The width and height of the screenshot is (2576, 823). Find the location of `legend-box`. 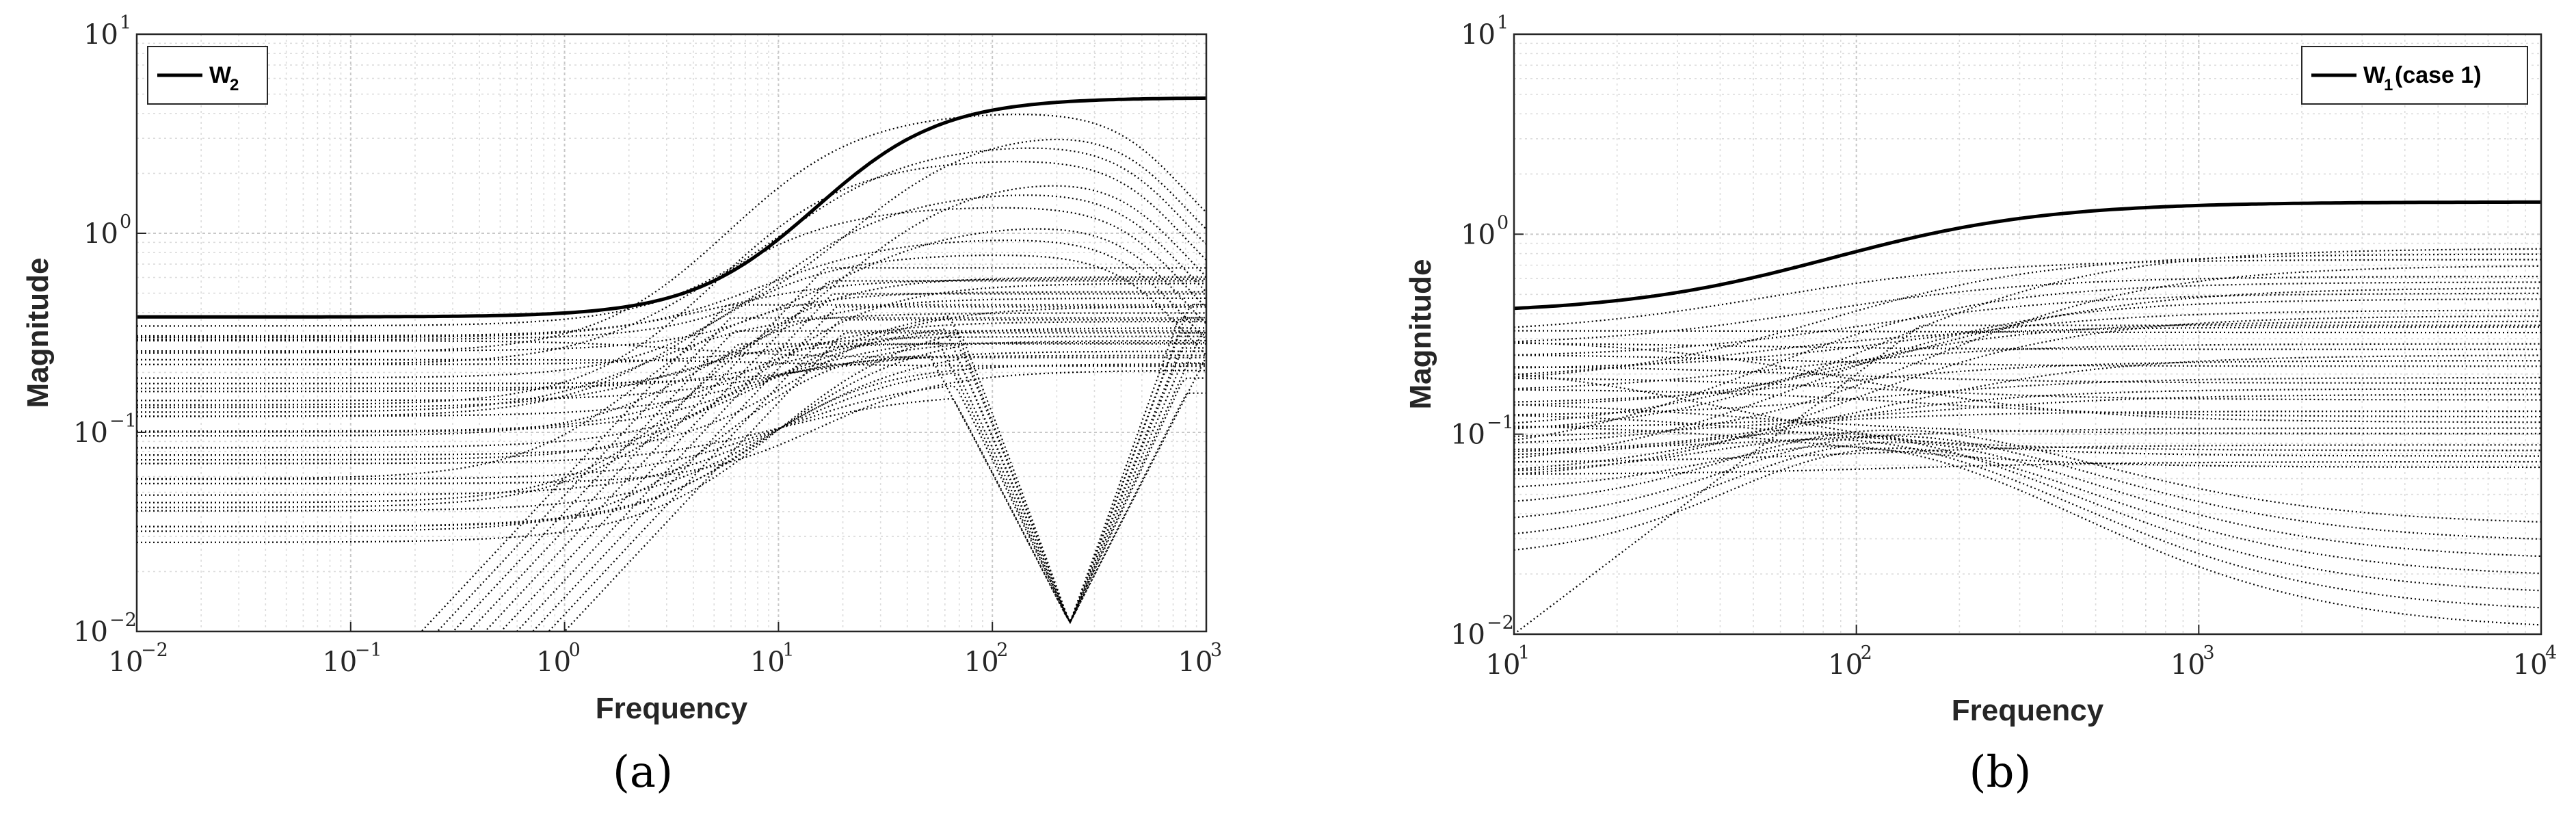

legend-box is located at coordinates (207, 75).